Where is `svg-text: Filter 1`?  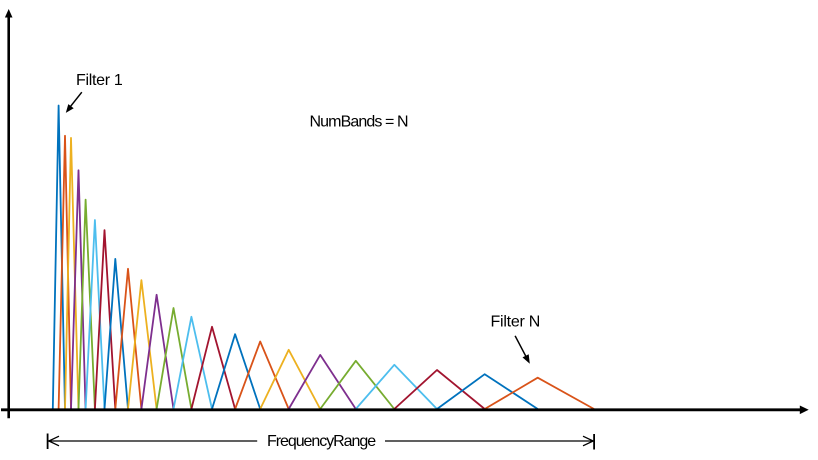 svg-text: Filter 1 is located at coordinates (99, 80).